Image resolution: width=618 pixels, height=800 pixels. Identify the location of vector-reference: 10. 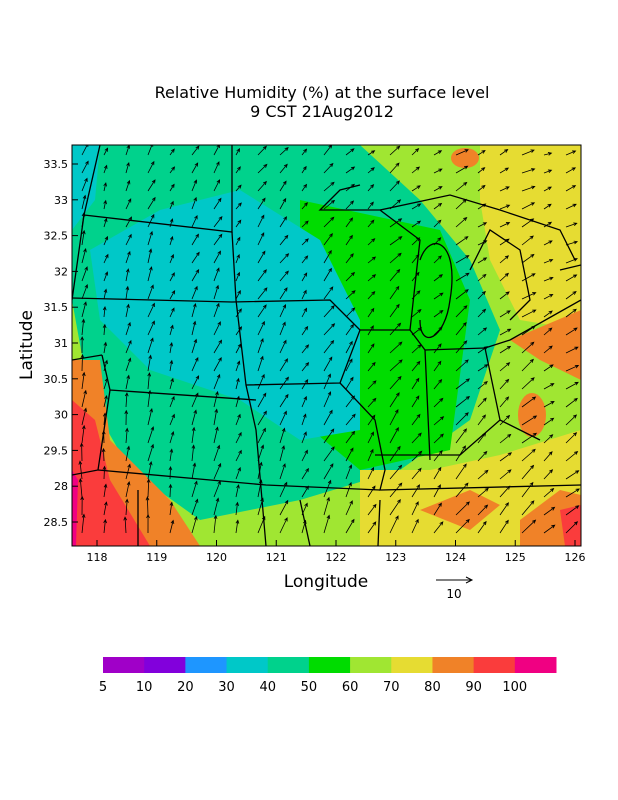
(455, 588).